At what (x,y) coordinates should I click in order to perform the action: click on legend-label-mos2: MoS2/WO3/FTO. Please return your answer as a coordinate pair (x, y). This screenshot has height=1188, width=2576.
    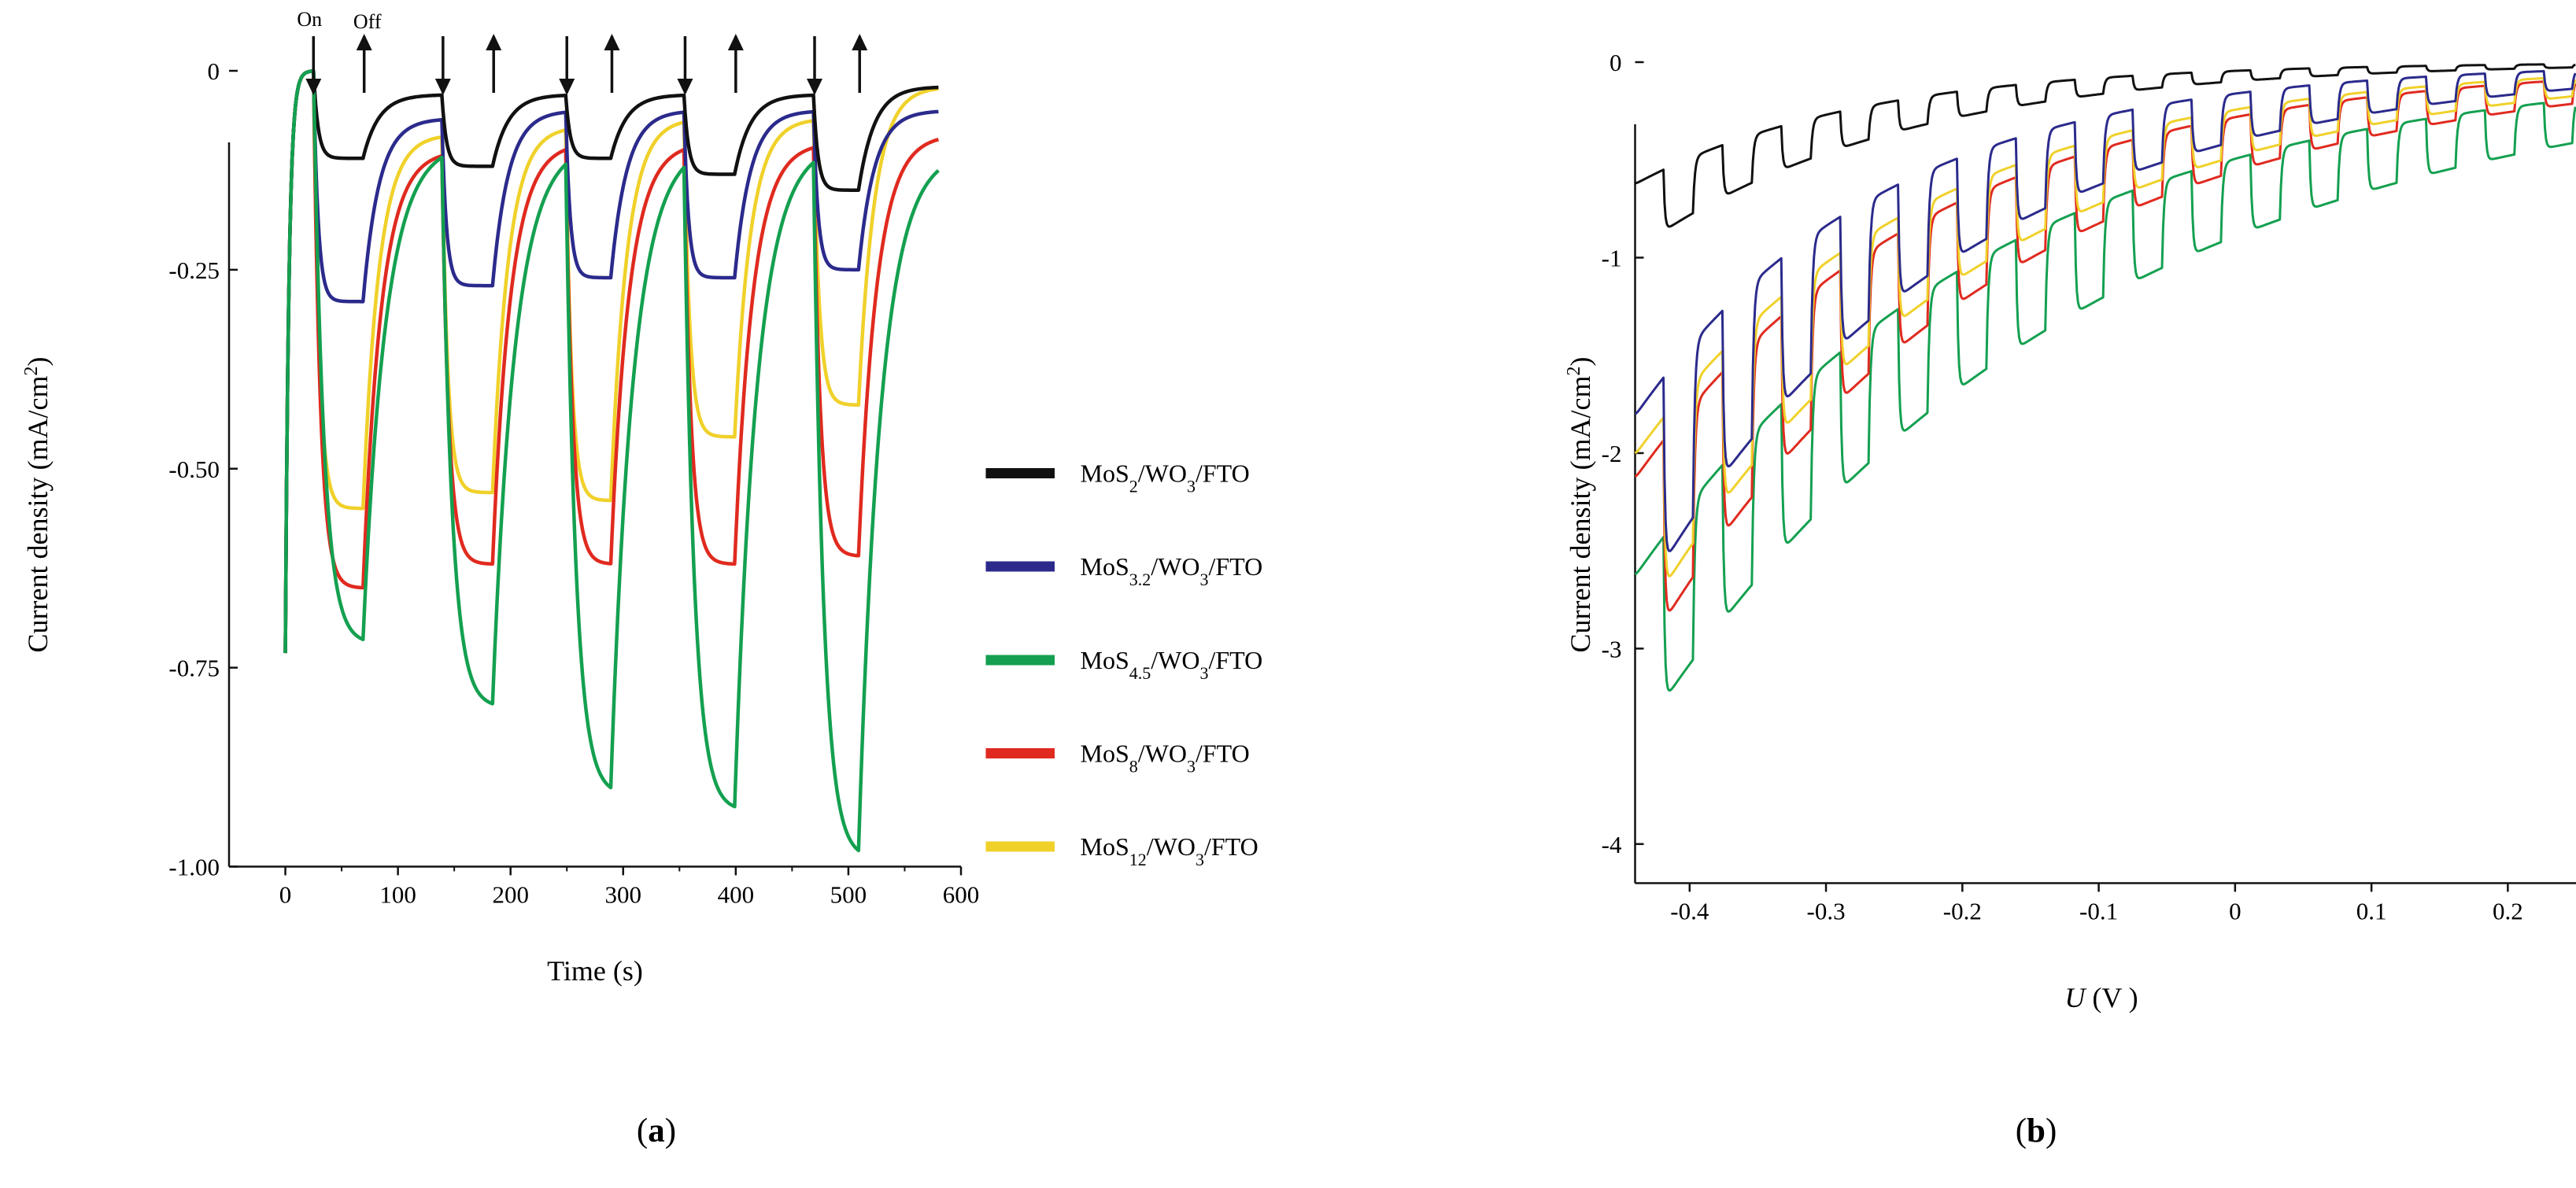
    Looking at the image, I should click on (1165, 477).